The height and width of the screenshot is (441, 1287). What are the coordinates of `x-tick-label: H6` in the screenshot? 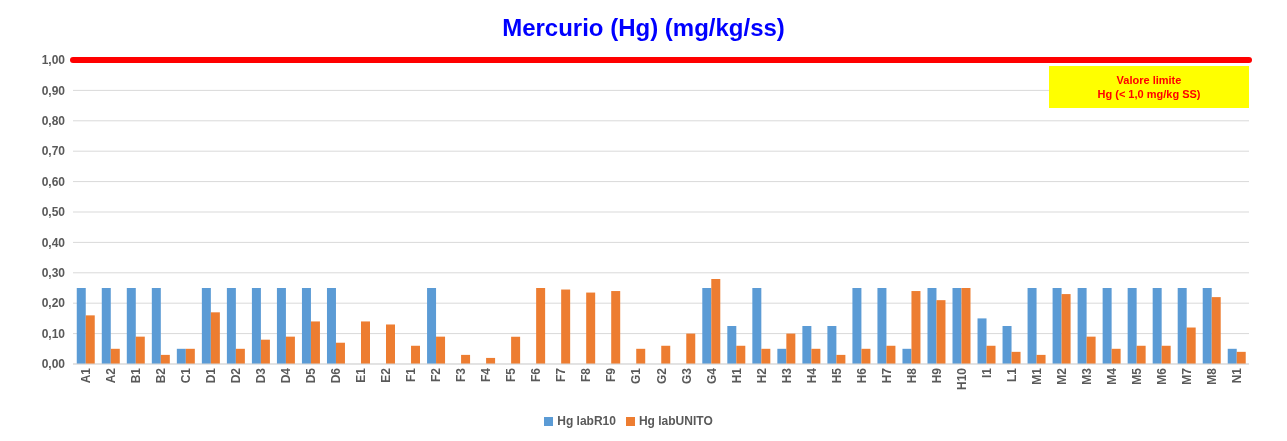 It's located at (861, 375).